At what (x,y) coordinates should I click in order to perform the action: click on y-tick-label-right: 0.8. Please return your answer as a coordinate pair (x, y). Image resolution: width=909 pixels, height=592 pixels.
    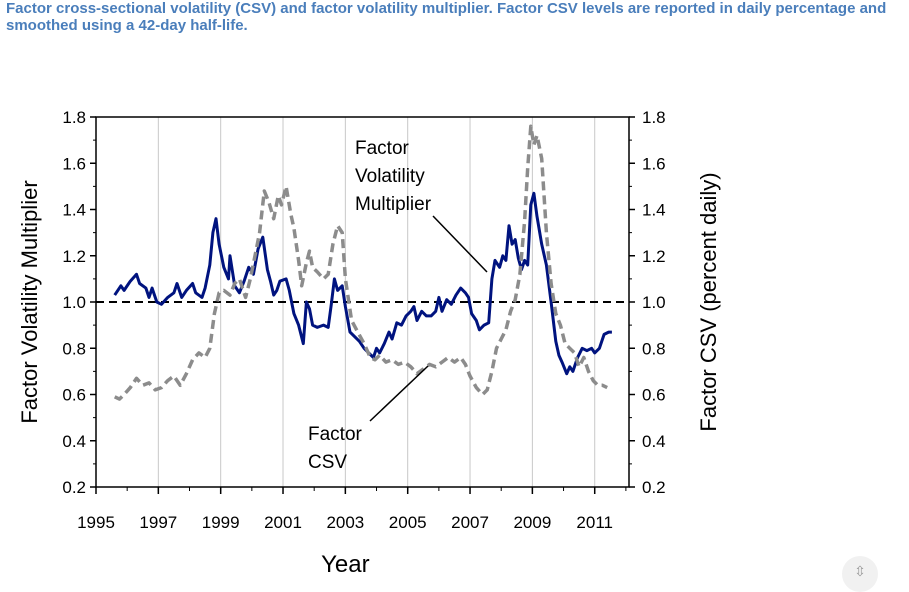
    Looking at the image, I should click on (654, 348).